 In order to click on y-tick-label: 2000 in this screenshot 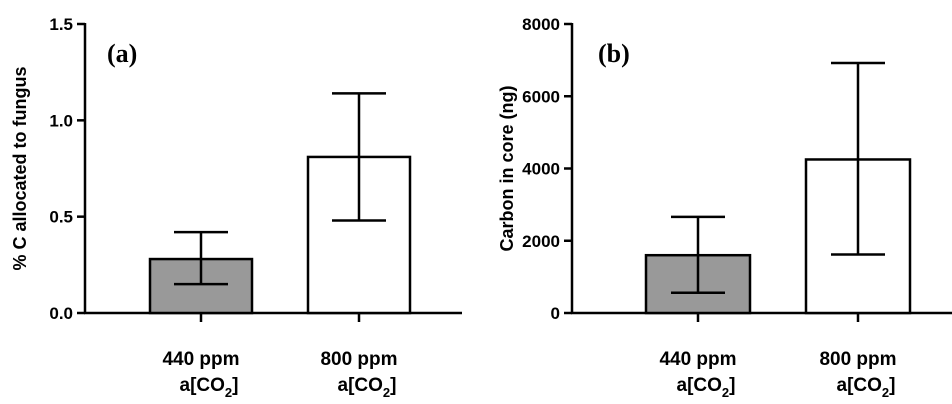, I will do `click(541, 241)`.